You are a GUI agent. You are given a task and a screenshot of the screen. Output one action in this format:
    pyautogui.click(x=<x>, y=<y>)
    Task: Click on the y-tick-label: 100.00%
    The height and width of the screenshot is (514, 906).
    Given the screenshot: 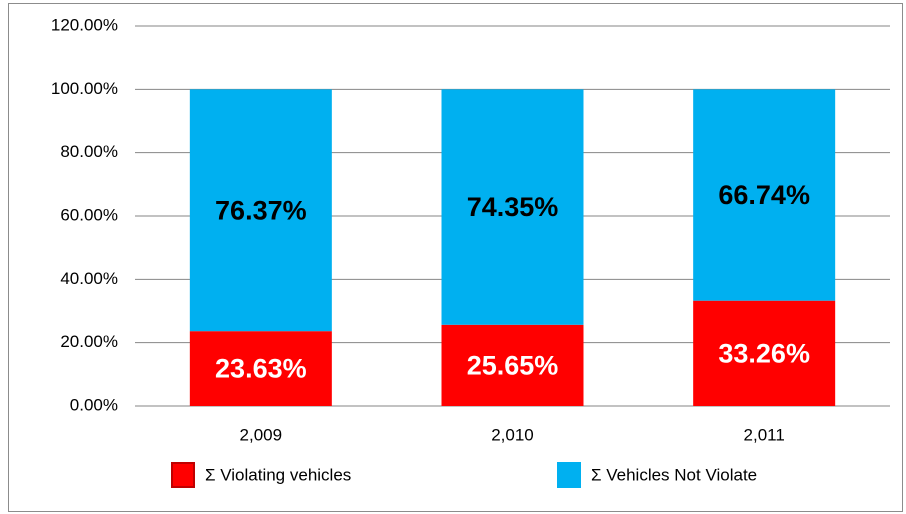 What is the action you would take?
    pyautogui.click(x=84, y=88)
    